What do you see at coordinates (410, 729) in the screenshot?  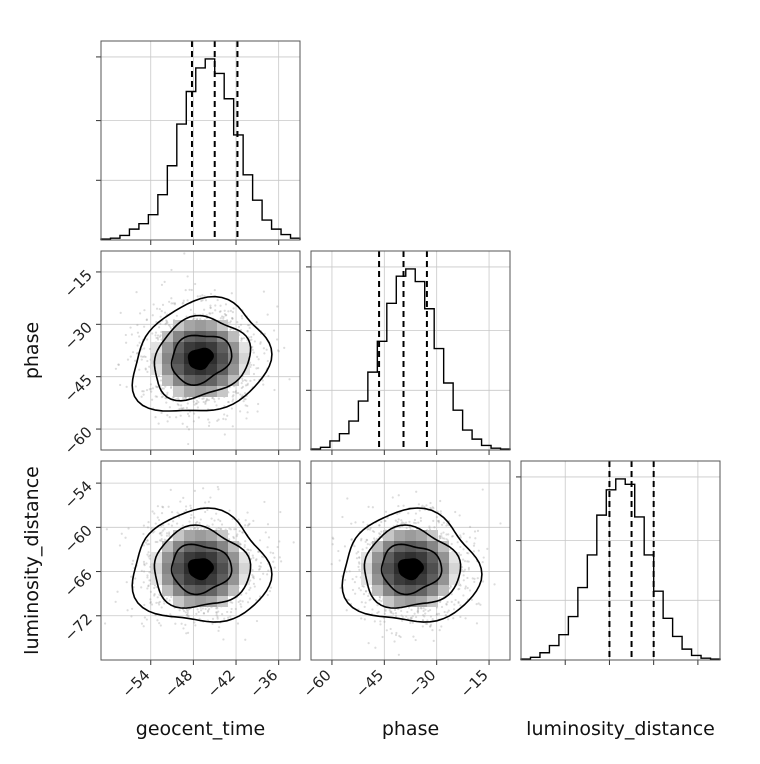 I see `axis-label-x-phase: phase` at bounding box center [410, 729].